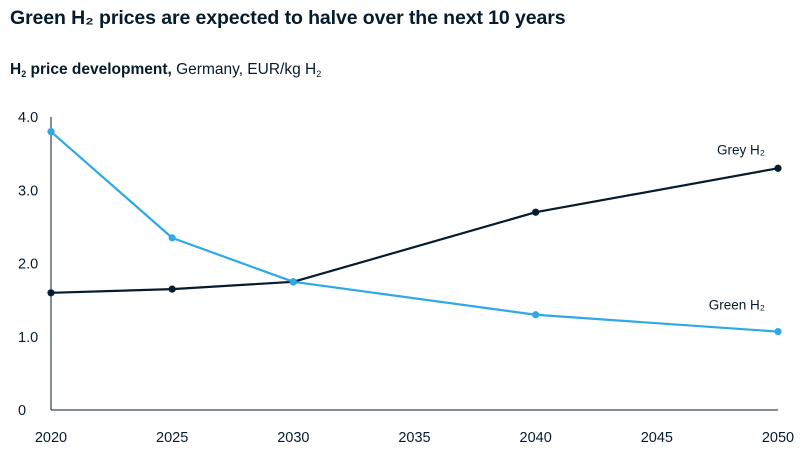  What do you see at coordinates (16, 69) in the screenshot?
I see `subtitle-h: H` at bounding box center [16, 69].